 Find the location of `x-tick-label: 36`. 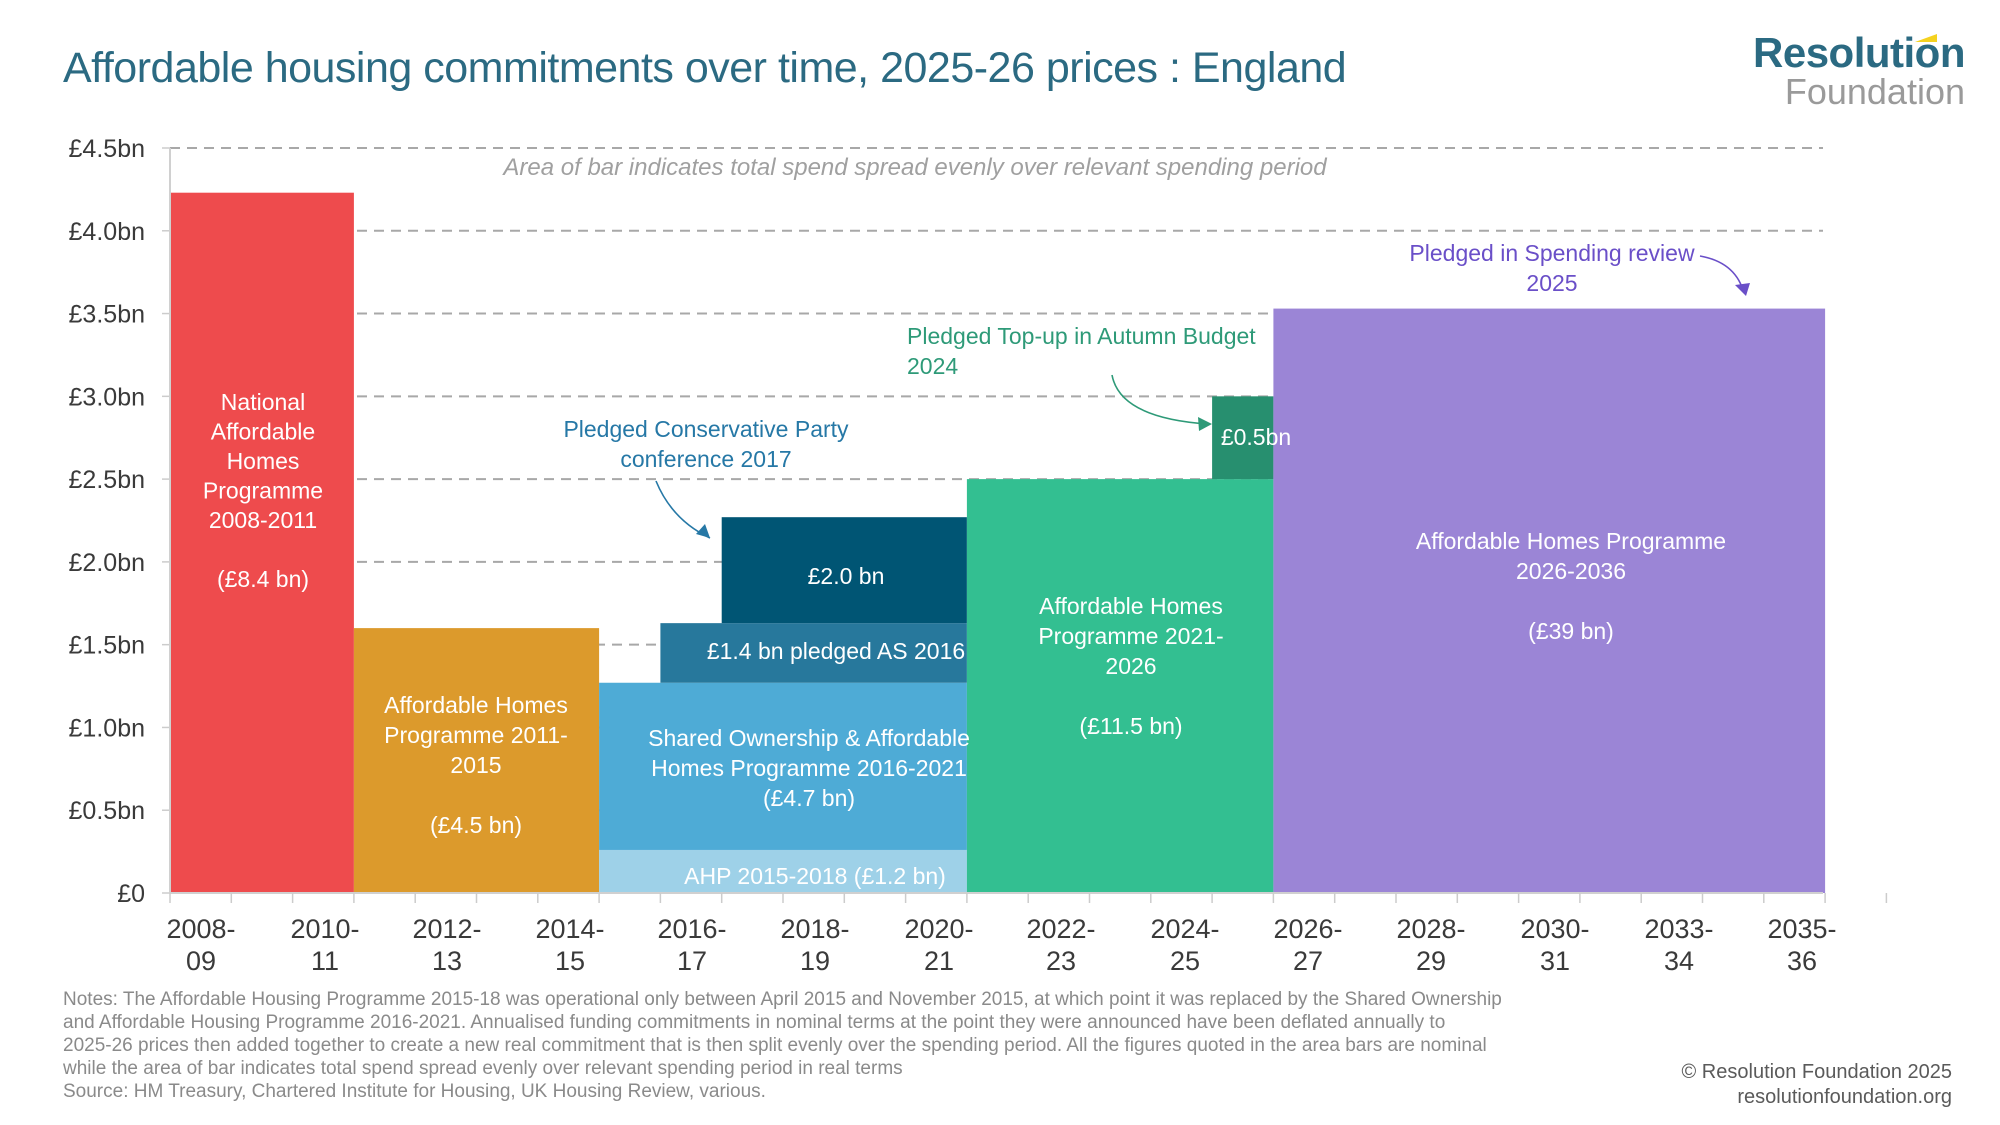

x-tick-label: 36 is located at coordinates (1802, 961).